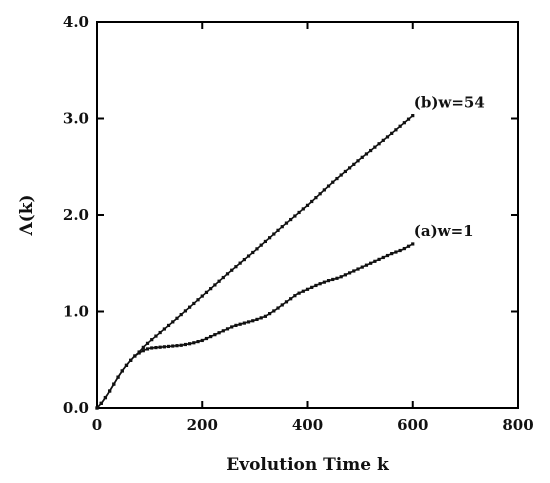 The width and height of the screenshot is (550, 483). I want to click on series-label: (a)w=1, so click(444, 231).